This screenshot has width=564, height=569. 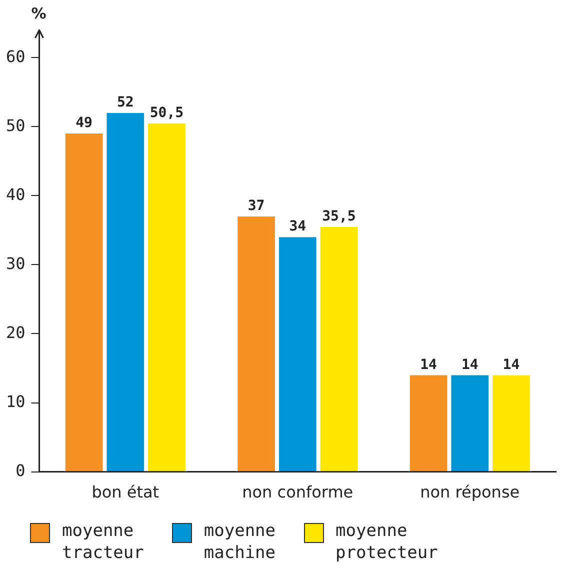 I want to click on y-tick-label: 20, so click(x=16, y=332).